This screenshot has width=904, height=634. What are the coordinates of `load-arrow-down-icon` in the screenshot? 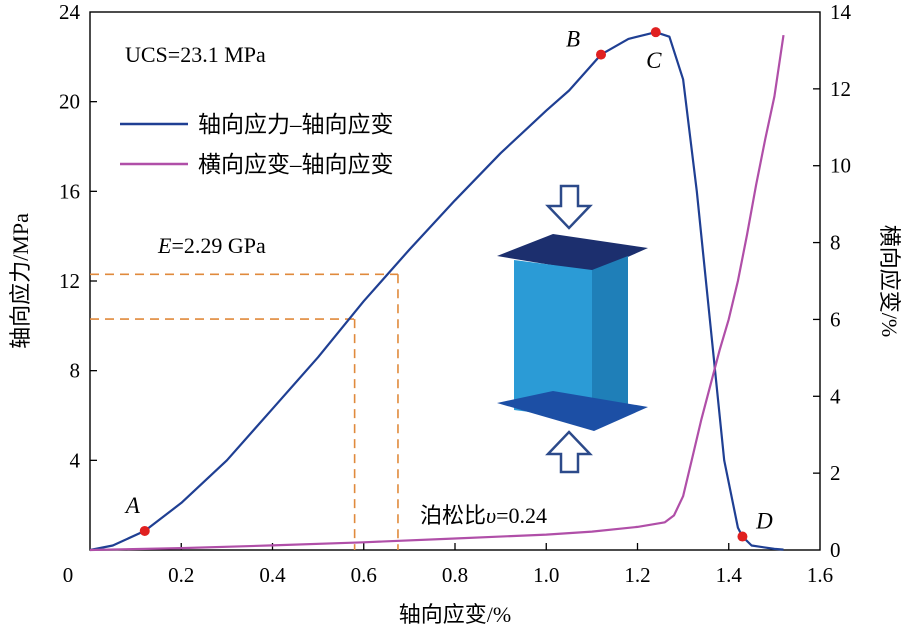 It's located at (569, 207).